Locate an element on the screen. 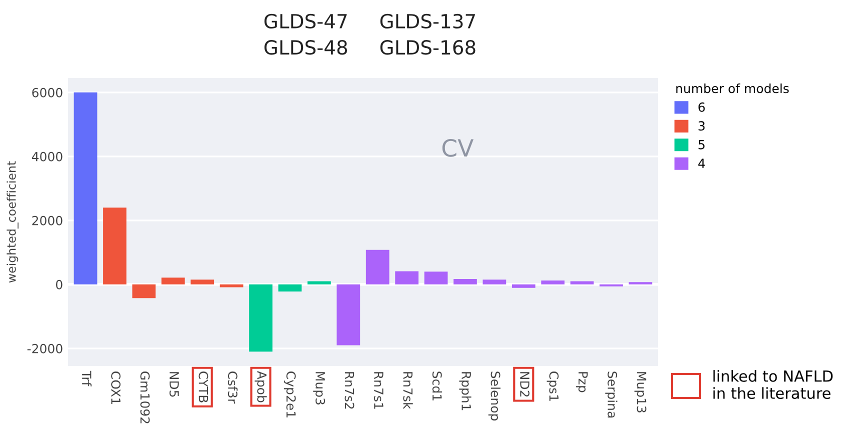 This screenshot has height=424, width=863. x-tick-label: Gm1092 is located at coordinates (145, 398).